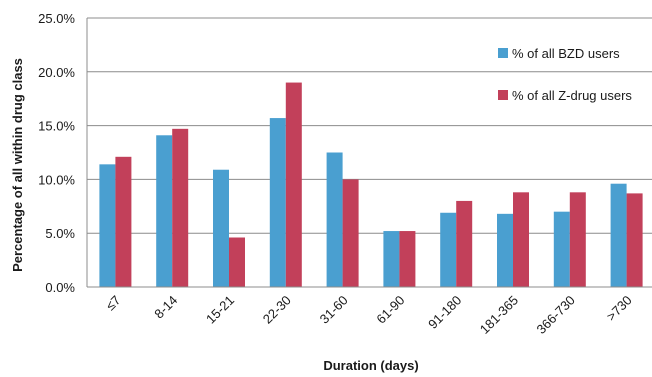 Image resolution: width=652 pixels, height=377 pixels. I want to click on x-tick-label: 15-21, so click(220, 310).